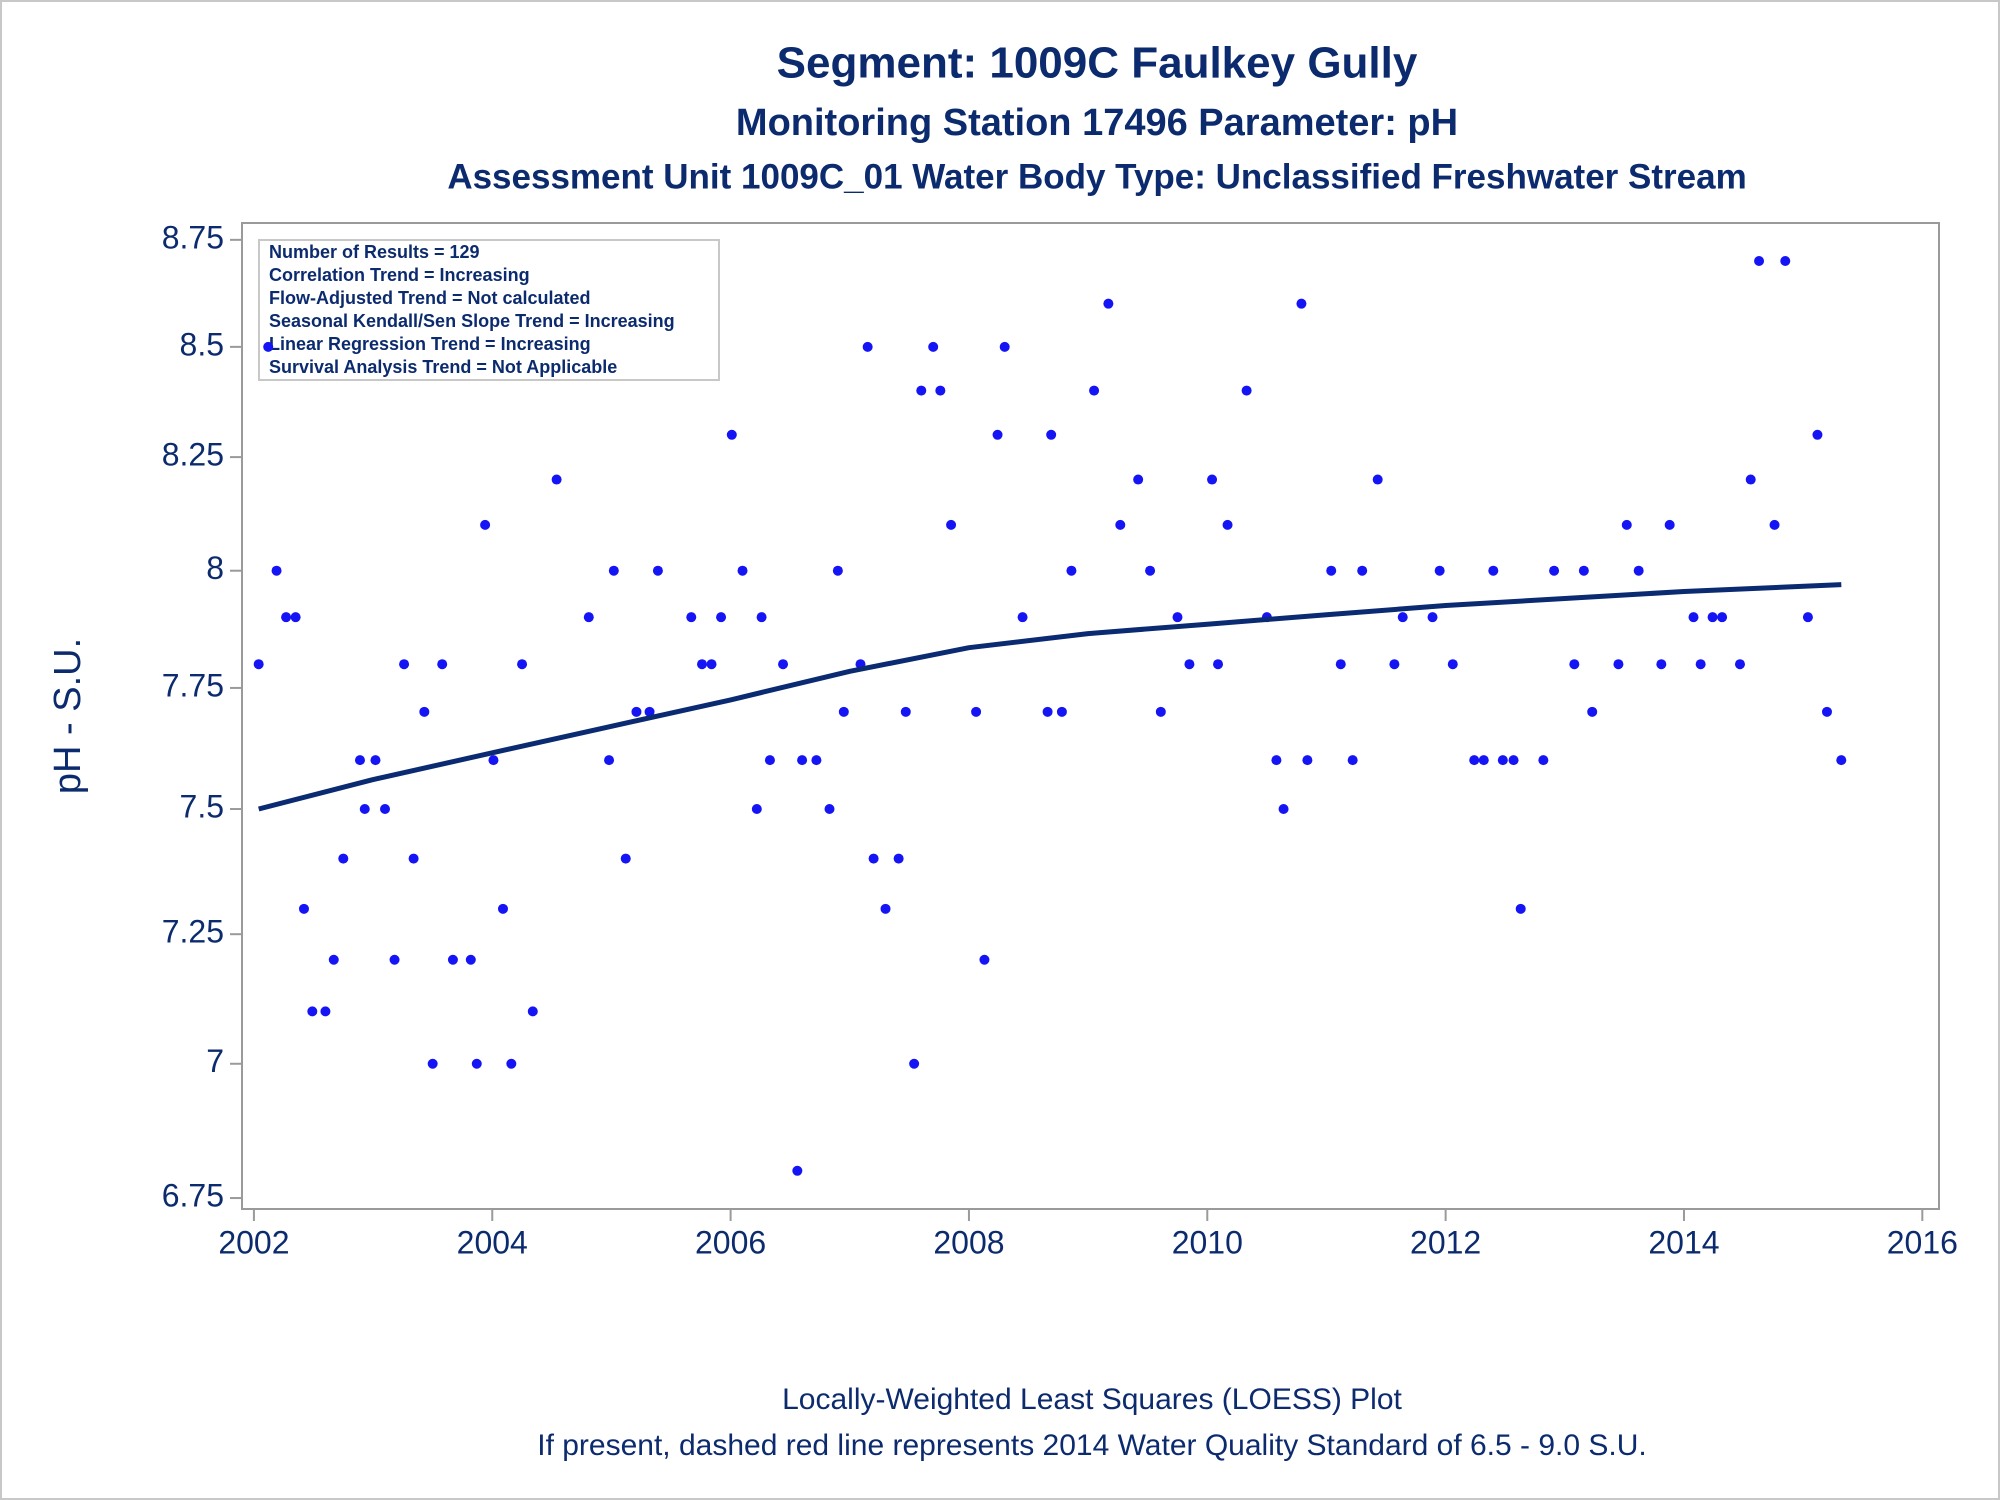  Describe the element at coordinates (193, 237) in the screenshot. I see `y-tick-label: 8.75` at that location.